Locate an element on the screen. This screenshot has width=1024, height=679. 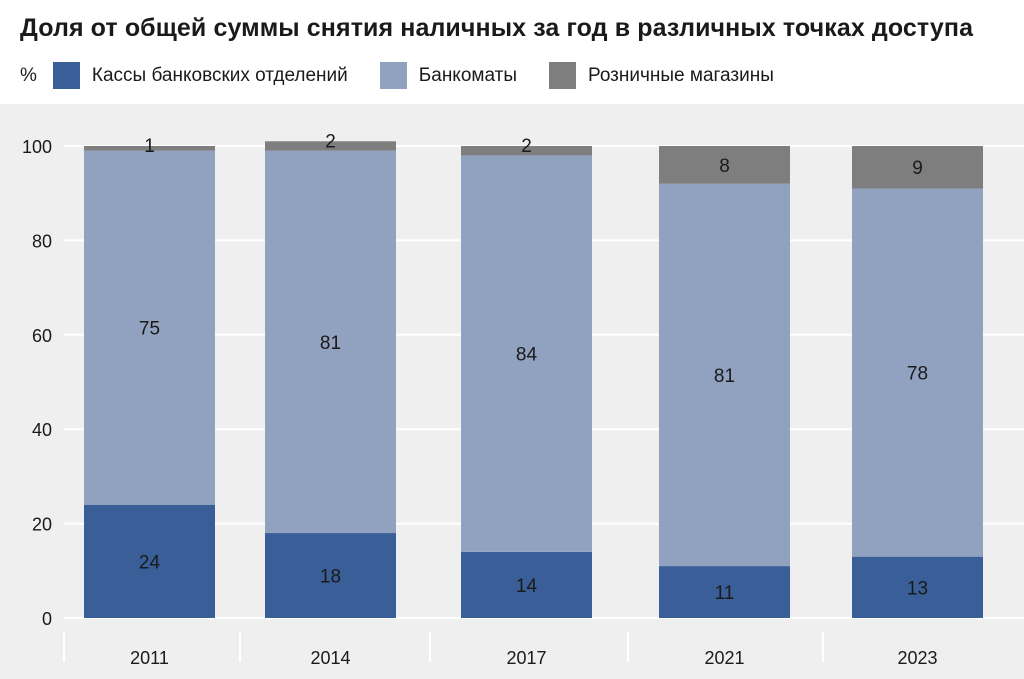
legend-item-branches: Кассы банковских отделений is located at coordinates (200, 75).